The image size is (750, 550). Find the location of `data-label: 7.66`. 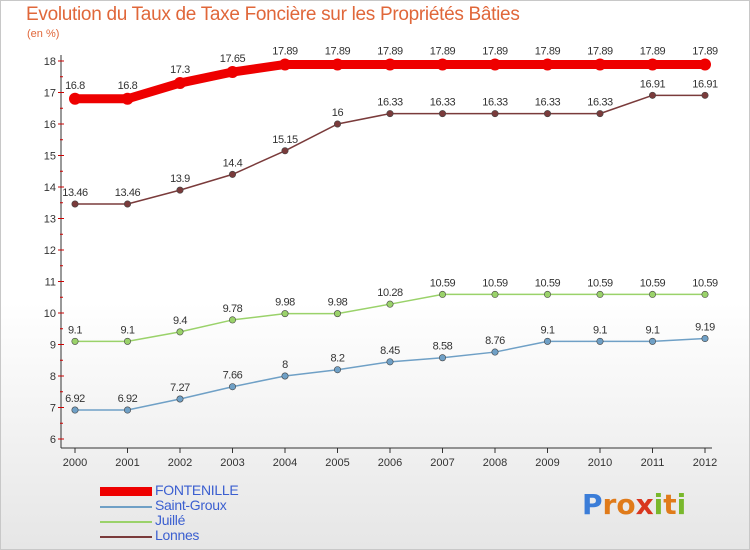

data-label: 7.66 is located at coordinates (233, 376).